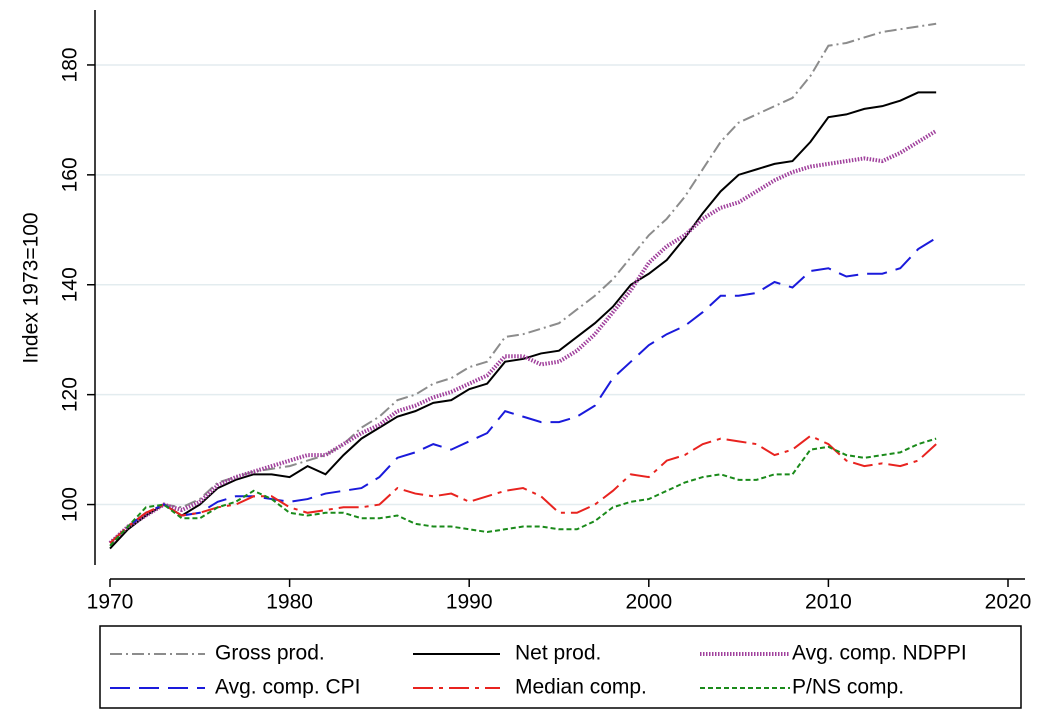  I want to click on legend-label: Avg. comp. CPI, so click(288, 687).